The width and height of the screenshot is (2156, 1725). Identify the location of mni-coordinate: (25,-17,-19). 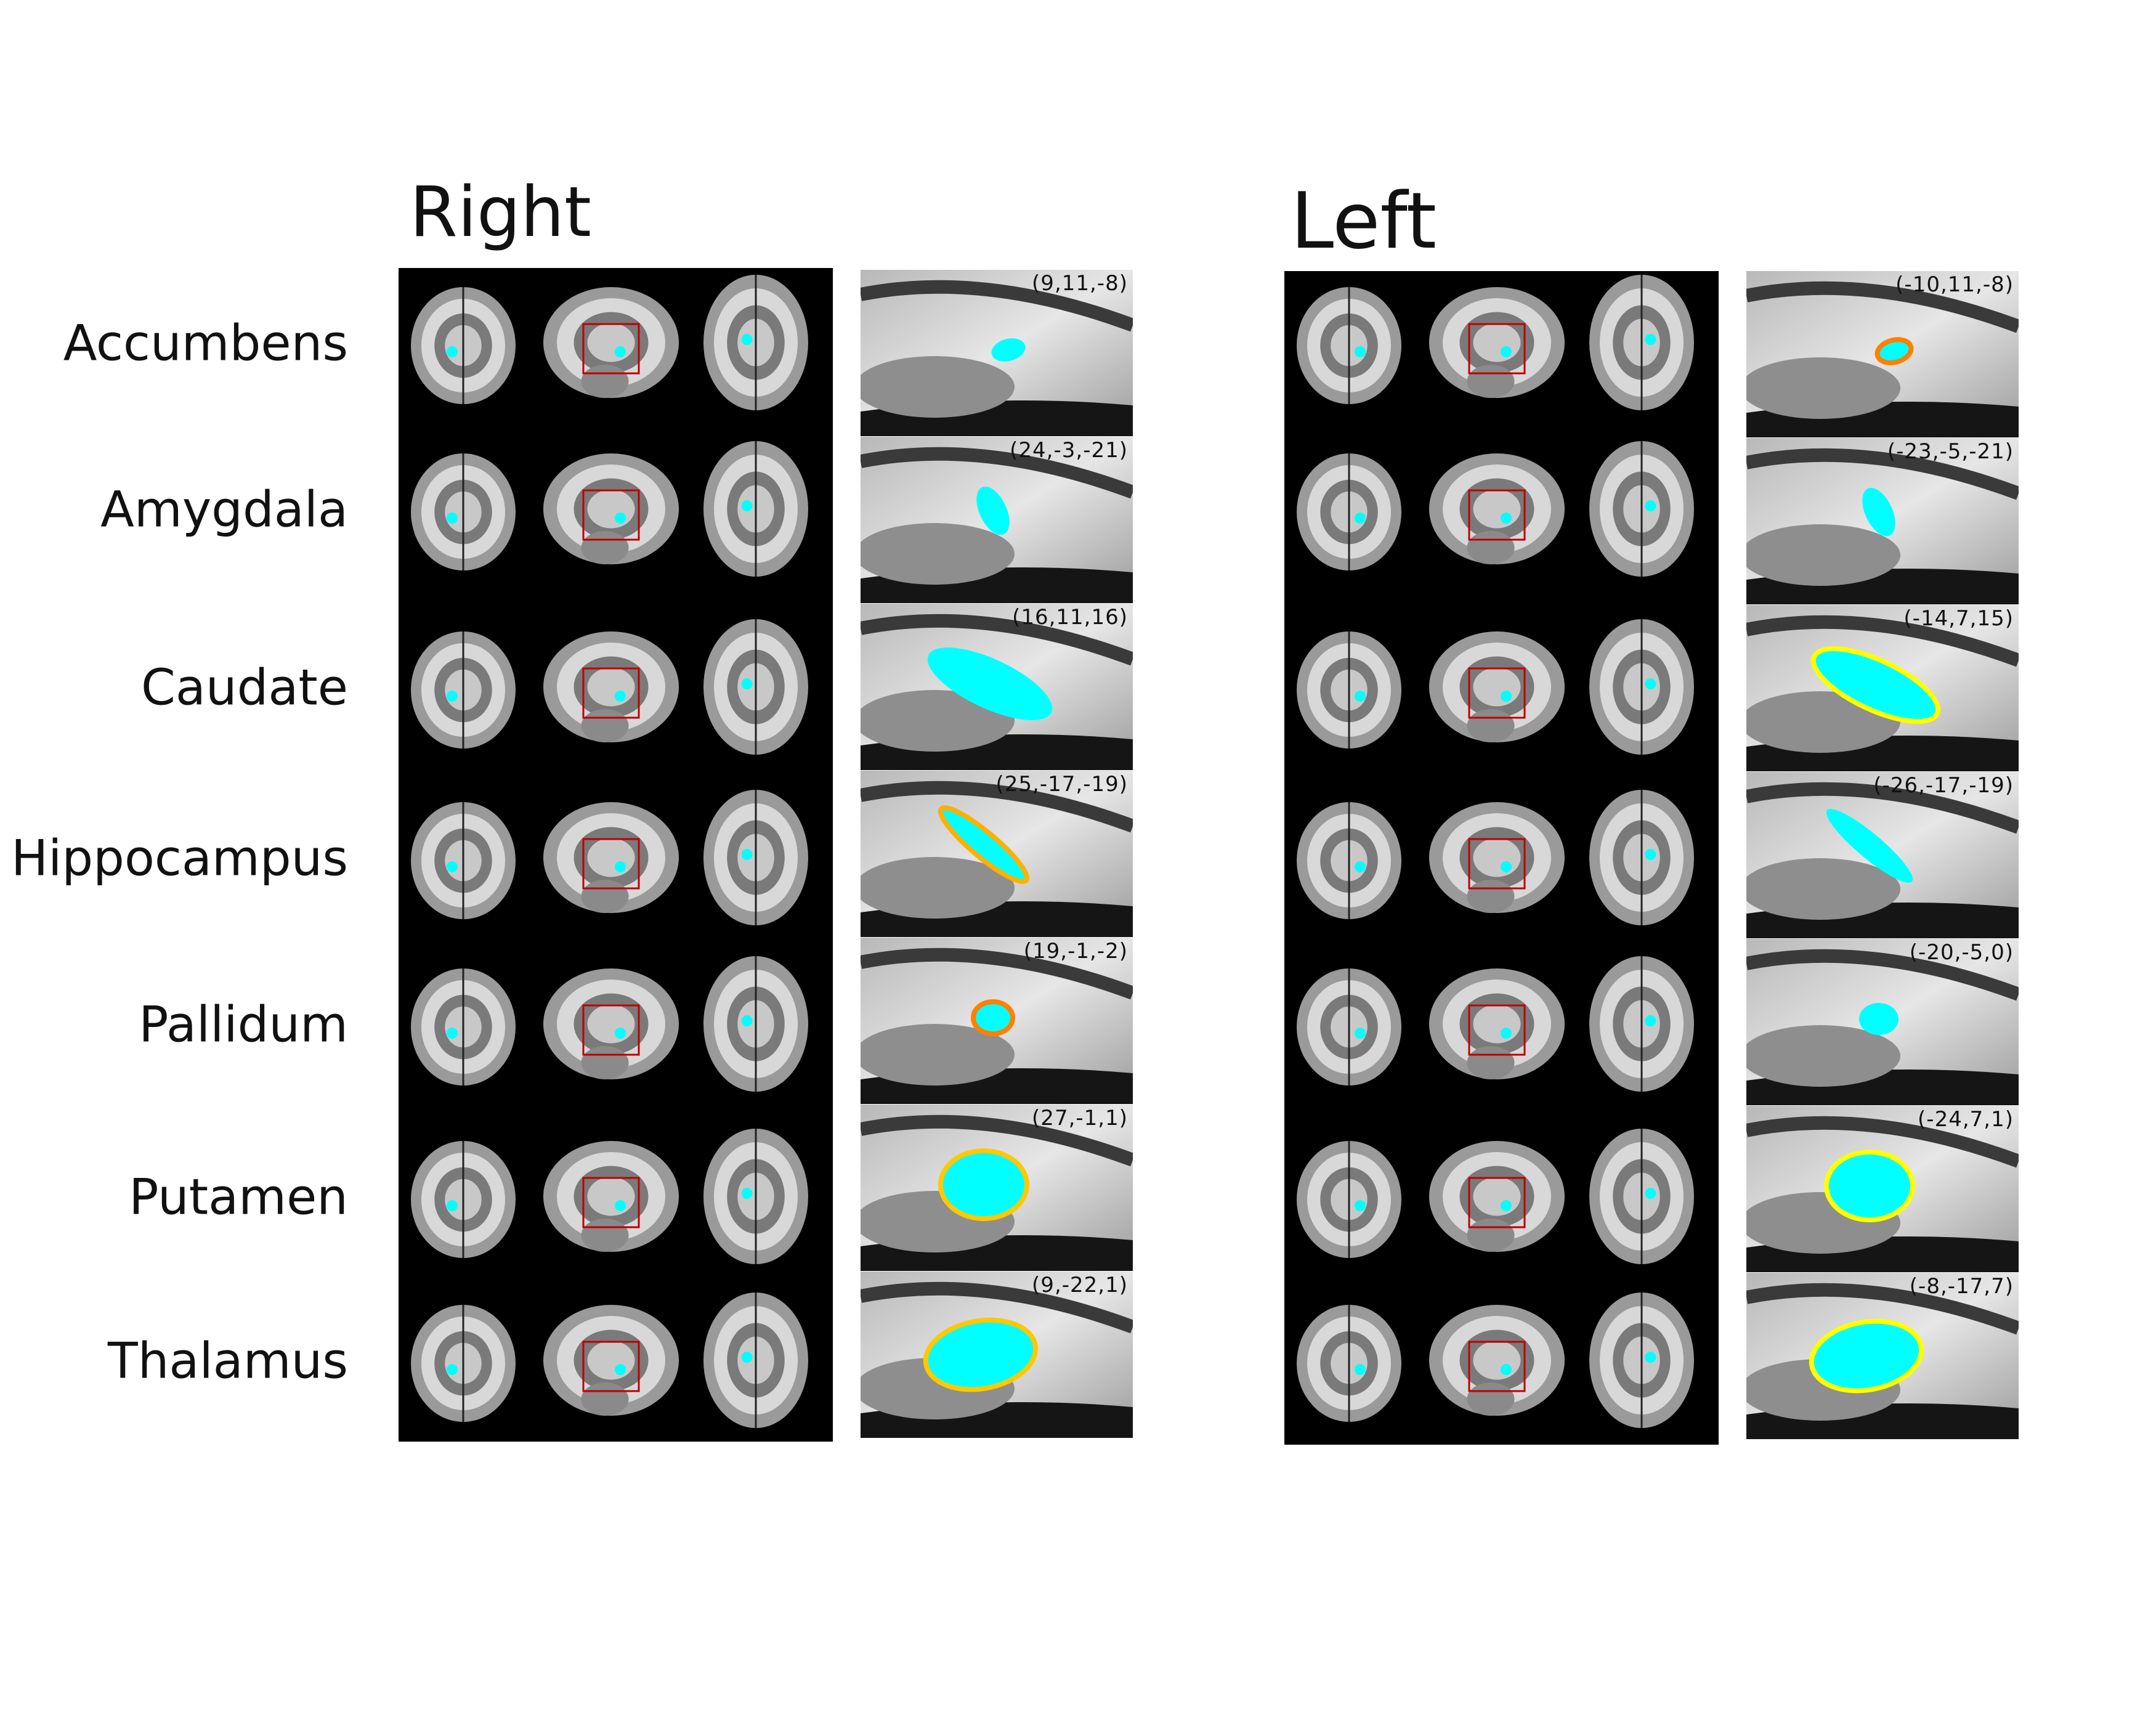
(1061, 785).